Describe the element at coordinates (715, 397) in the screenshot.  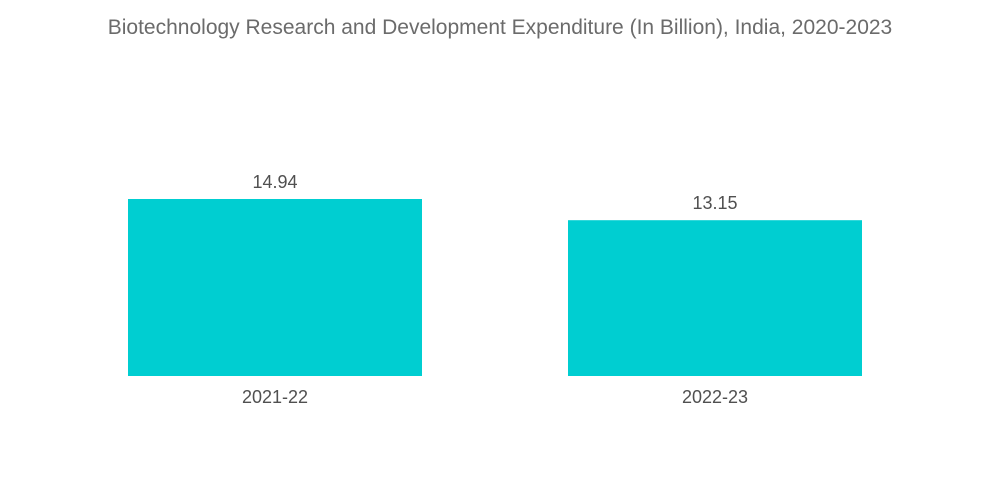
I see `x-tick-label: 2022-23` at that location.